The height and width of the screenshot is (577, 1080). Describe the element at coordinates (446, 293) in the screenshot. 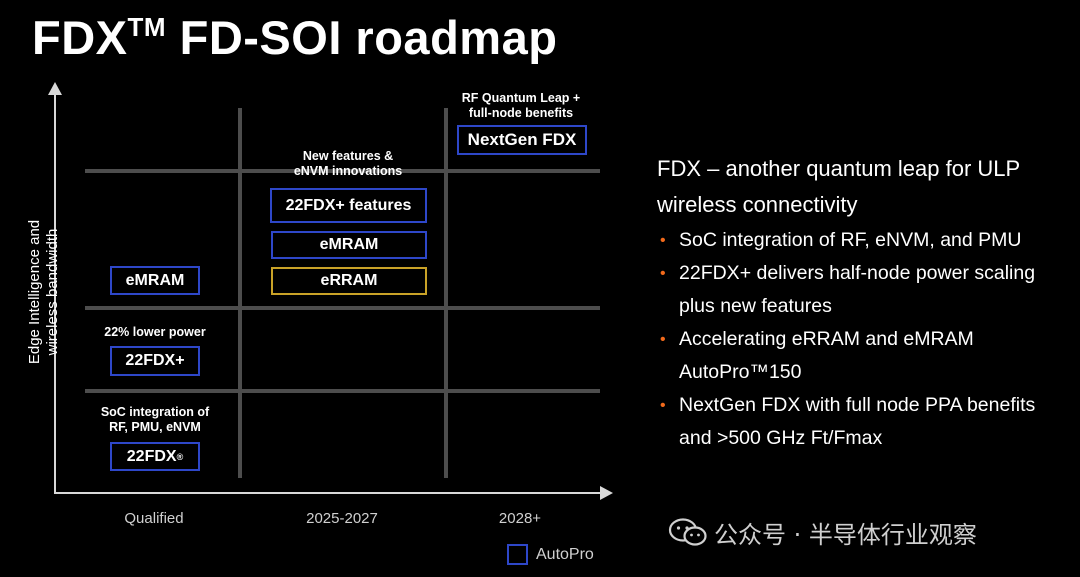

I see `grid-line-v2` at that location.